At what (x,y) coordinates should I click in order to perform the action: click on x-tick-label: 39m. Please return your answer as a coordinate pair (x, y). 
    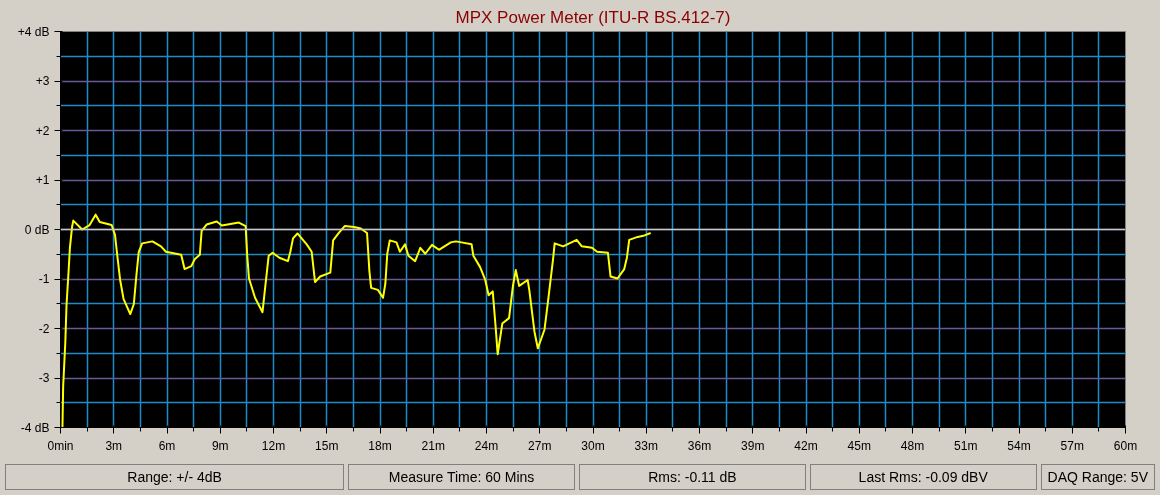
    Looking at the image, I should click on (753, 445).